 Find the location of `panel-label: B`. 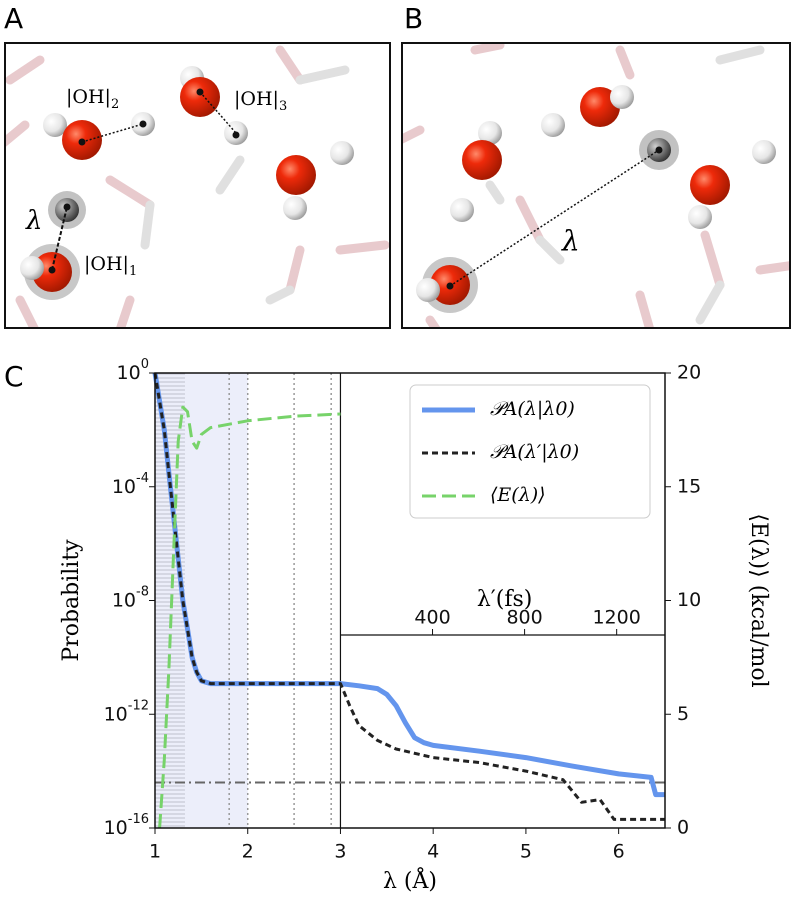

panel-label: B is located at coordinates (413, 18).